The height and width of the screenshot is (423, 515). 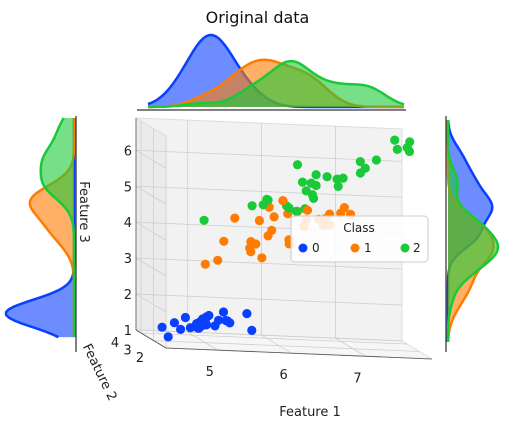 I want to click on z-tick-label-0: 1, so click(x=128, y=331).